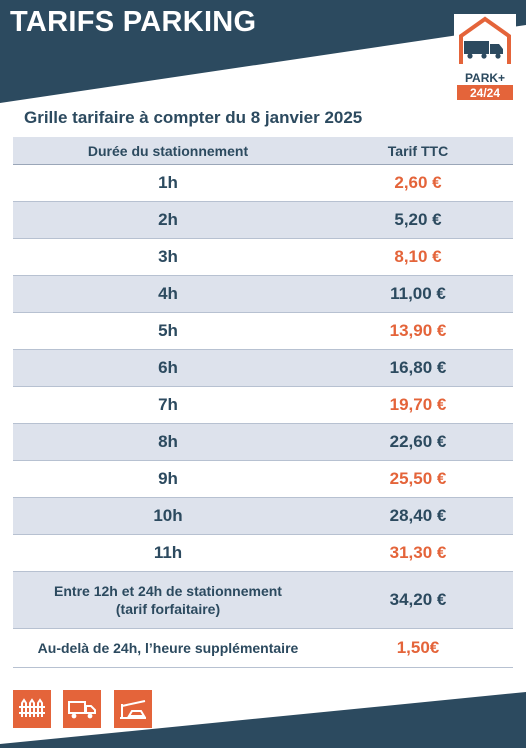 The width and height of the screenshot is (526, 748). I want to click on logo-text-top: PARK+, so click(485, 78).